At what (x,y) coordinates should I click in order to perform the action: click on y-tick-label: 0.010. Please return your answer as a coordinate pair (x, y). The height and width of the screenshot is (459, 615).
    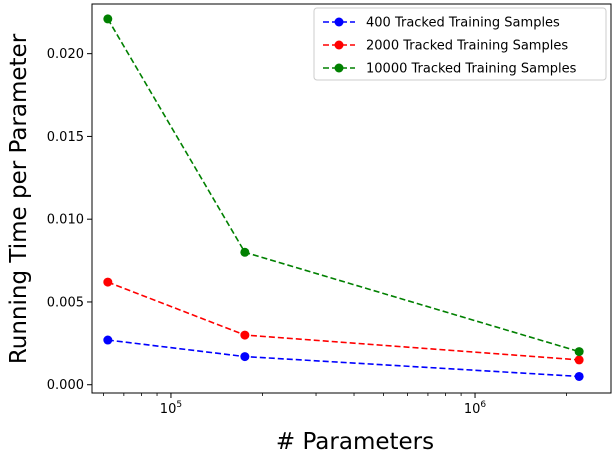
    Looking at the image, I should click on (65, 220).